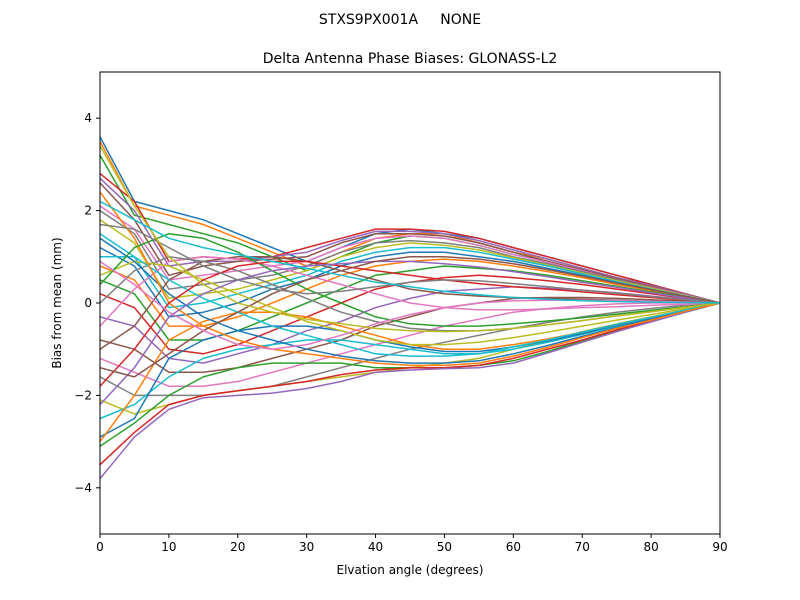 The width and height of the screenshot is (800, 600). What do you see at coordinates (444, 547) in the screenshot?
I see `x-tick-label: 50` at bounding box center [444, 547].